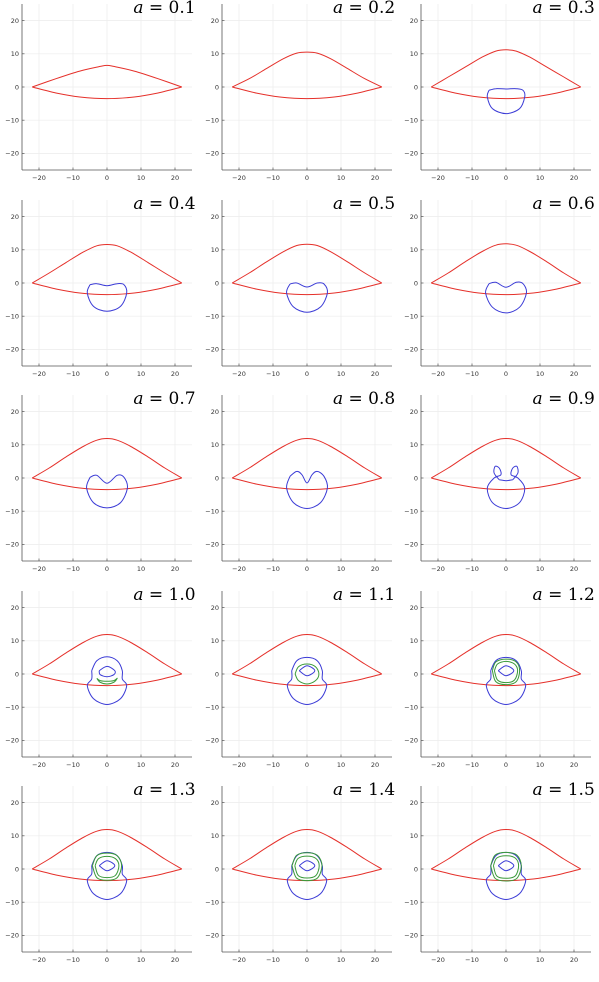 The image size is (599, 982). What do you see at coordinates (364, 399) in the screenshot?
I see `panel-title: a = 0.8` at bounding box center [364, 399].